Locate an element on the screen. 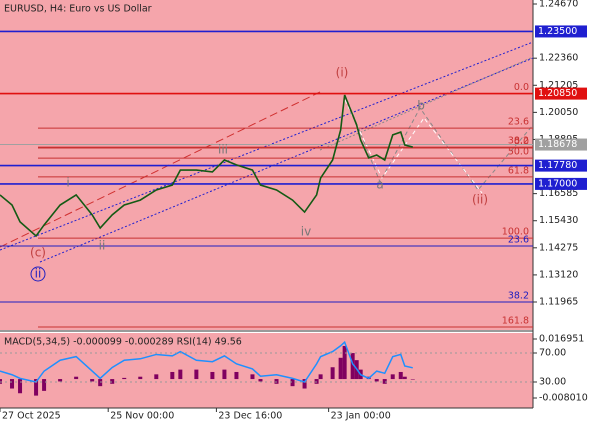 The height and width of the screenshot is (425, 596). y-tick-label: 1.21205 is located at coordinates (558, 85).